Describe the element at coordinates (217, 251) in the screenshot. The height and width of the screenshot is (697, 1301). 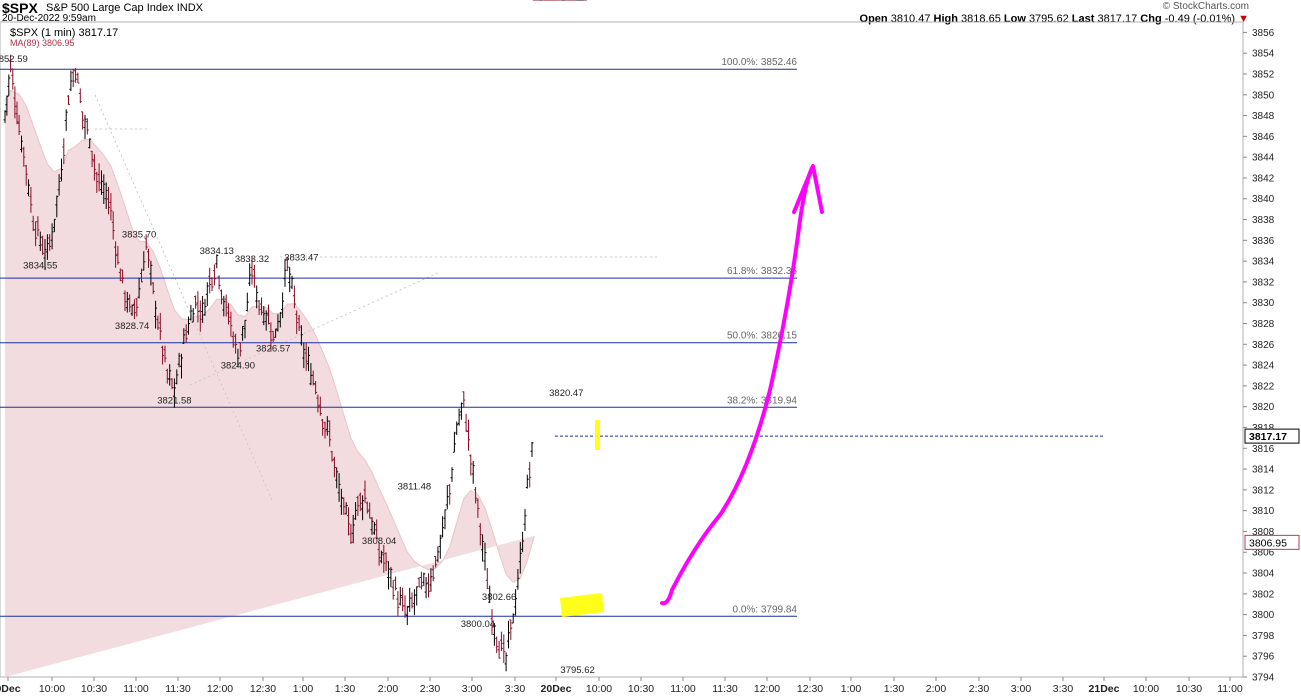
I see `price-label: 3834.13` at that location.